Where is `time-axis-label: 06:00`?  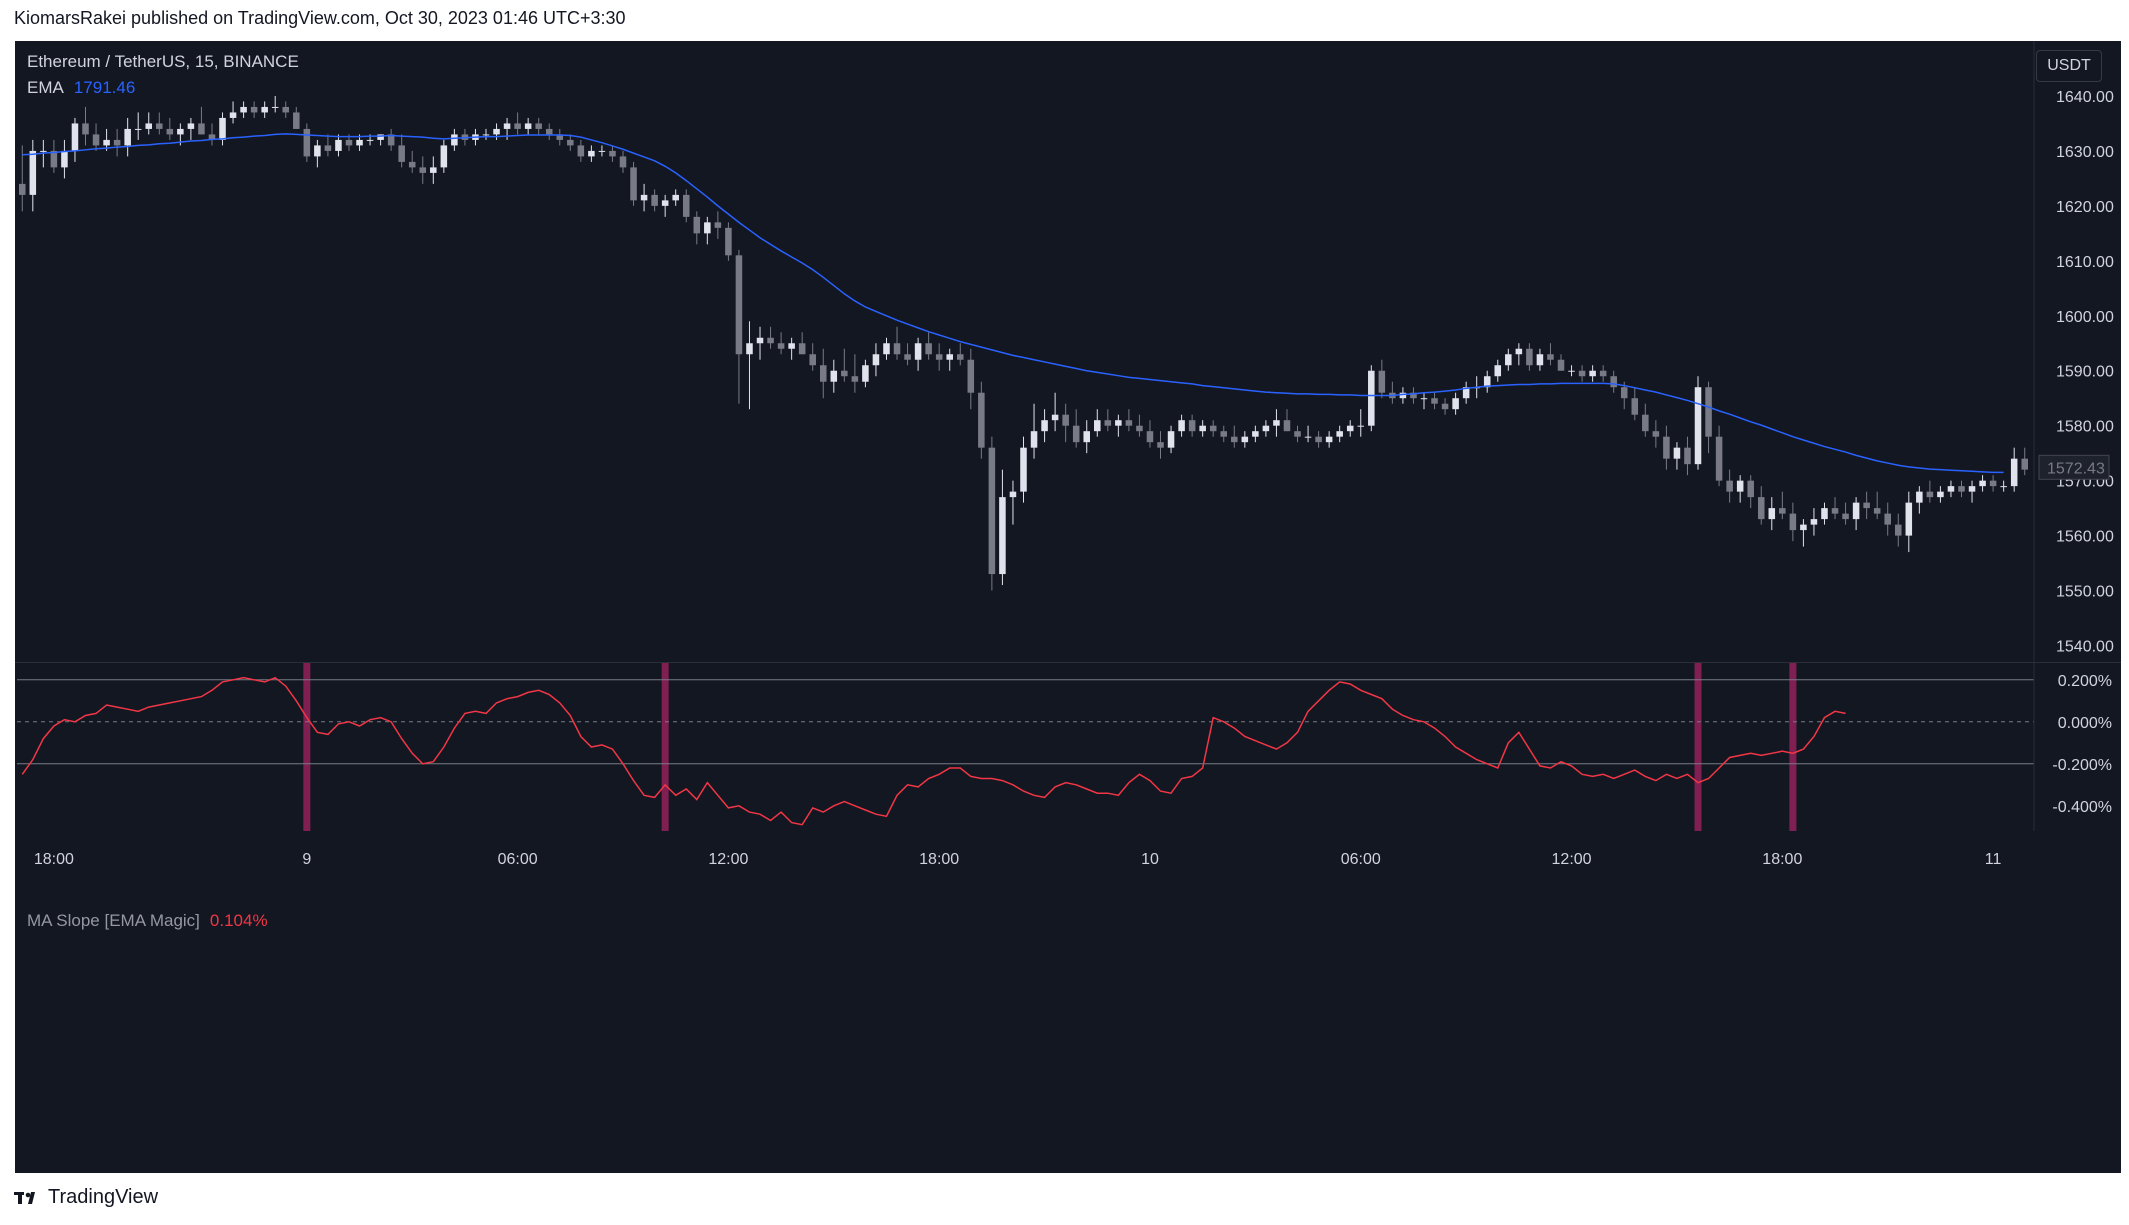
time-axis-label: 06:00 is located at coordinates (518, 859).